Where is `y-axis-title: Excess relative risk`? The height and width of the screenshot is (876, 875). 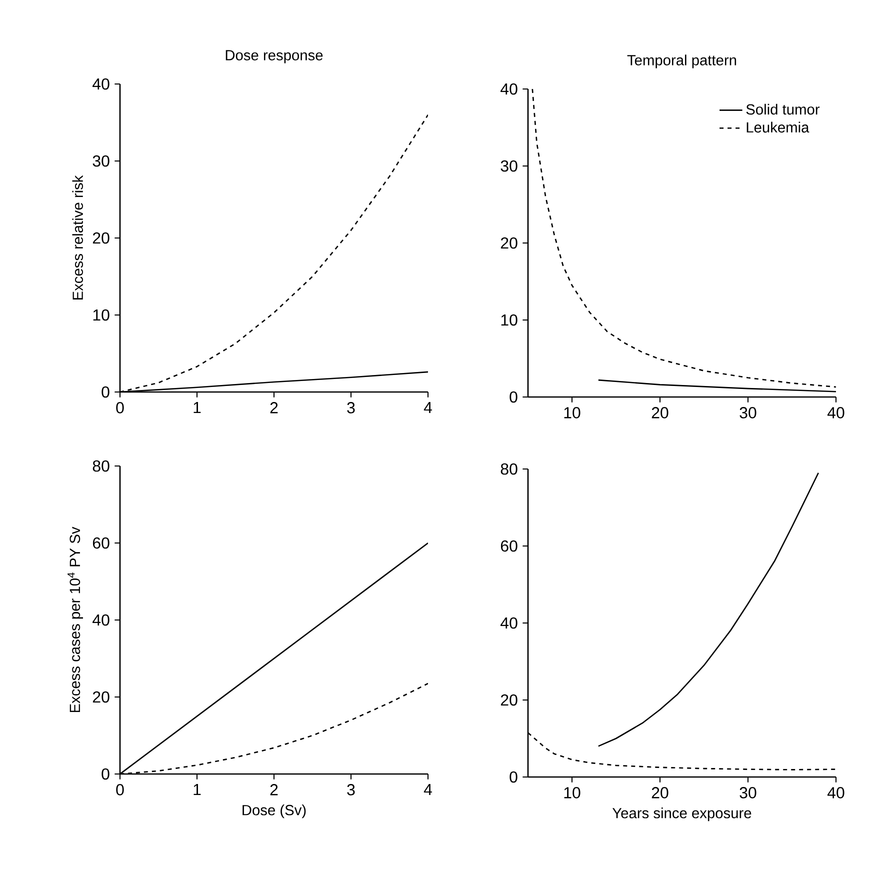
y-axis-title: Excess relative risk is located at coordinates (78, 237).